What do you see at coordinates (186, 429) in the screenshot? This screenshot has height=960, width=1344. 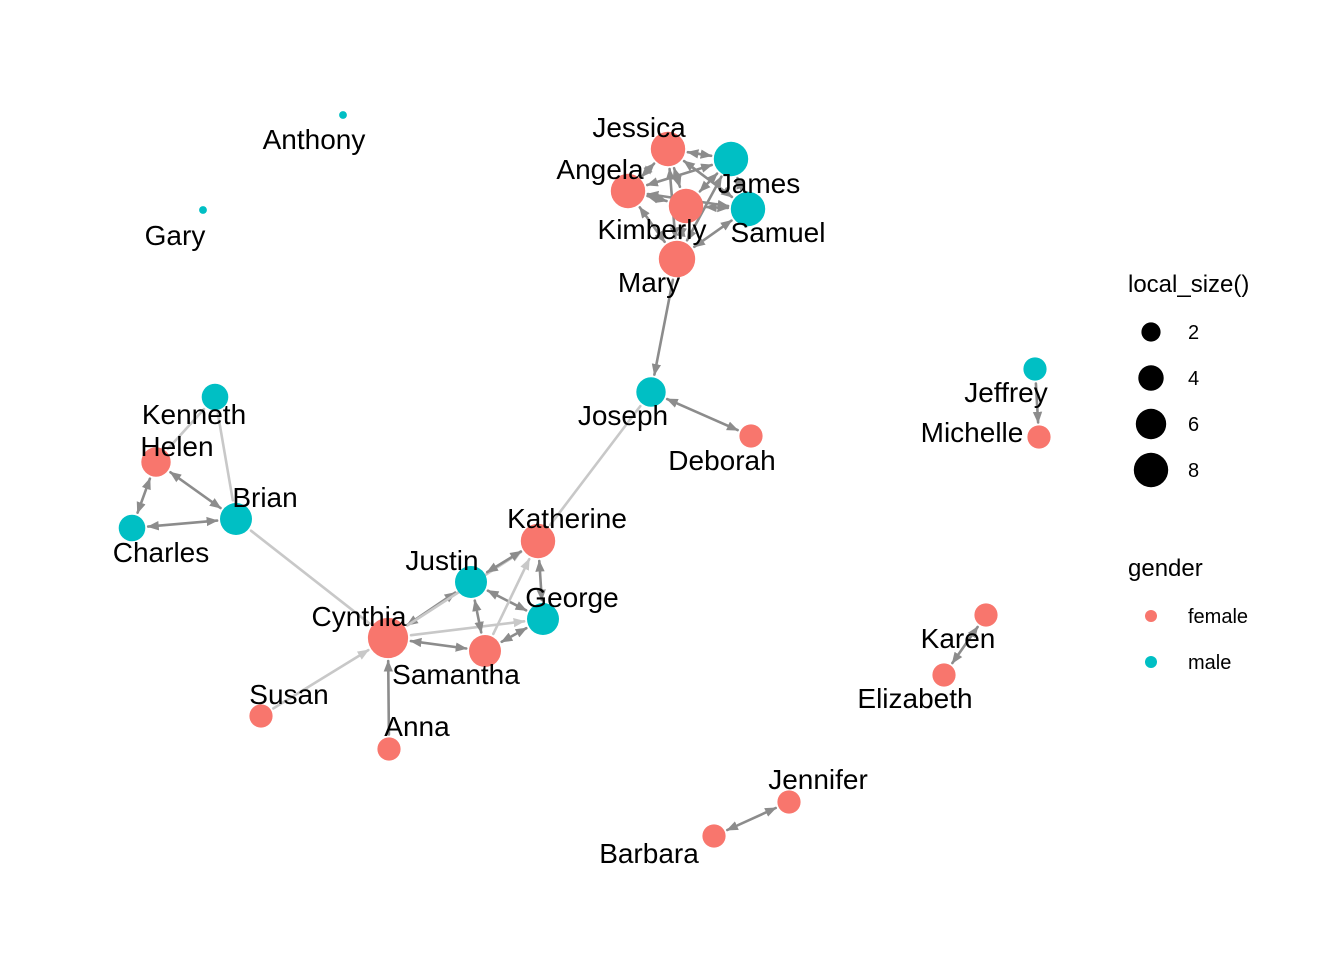 I see `edge-kenneth-helen` at bounding box center [186, 429].